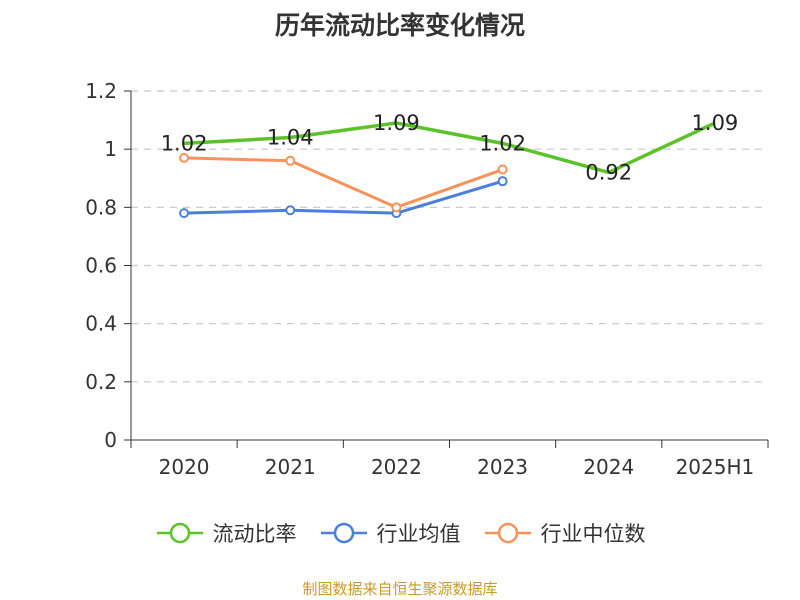 The width and height of the screenshot is (800, 600). What do you see at coordinates (110, 440) in the screenshot?
I see `y-tick-label: 0` at bounding box center [110, 440].